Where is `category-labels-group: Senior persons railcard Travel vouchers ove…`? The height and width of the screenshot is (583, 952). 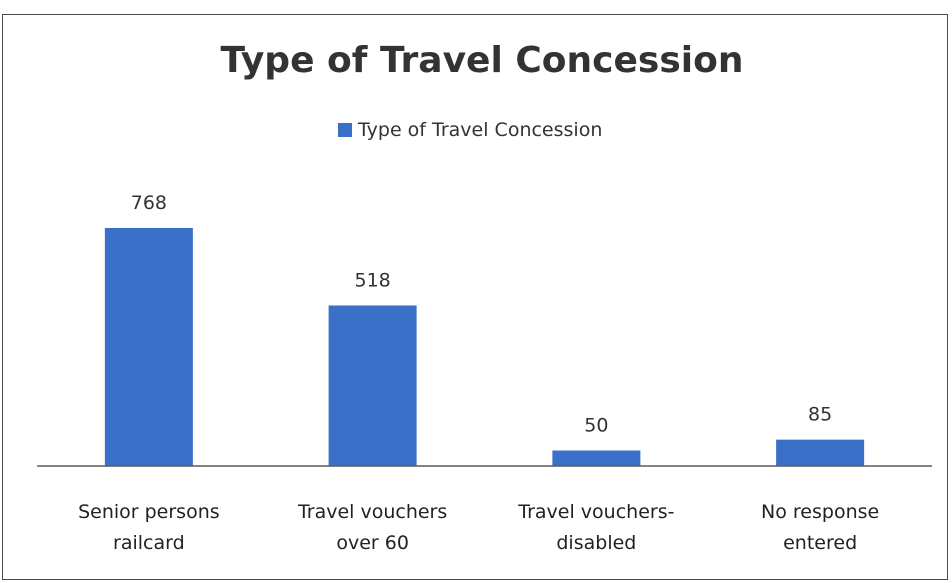 category-labels-group: Senior persons railcard Travel vouchers ove… is located at coordinates (478, 527).